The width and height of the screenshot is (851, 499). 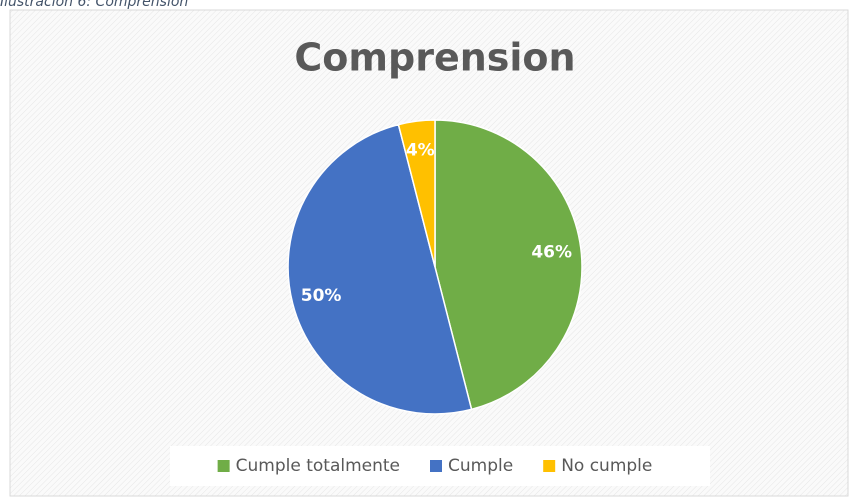 What do you see at coordinates (318, 466) in the screenshot?
I see `legend-label: Cumple totalmente` at bounding box center [318, 466].